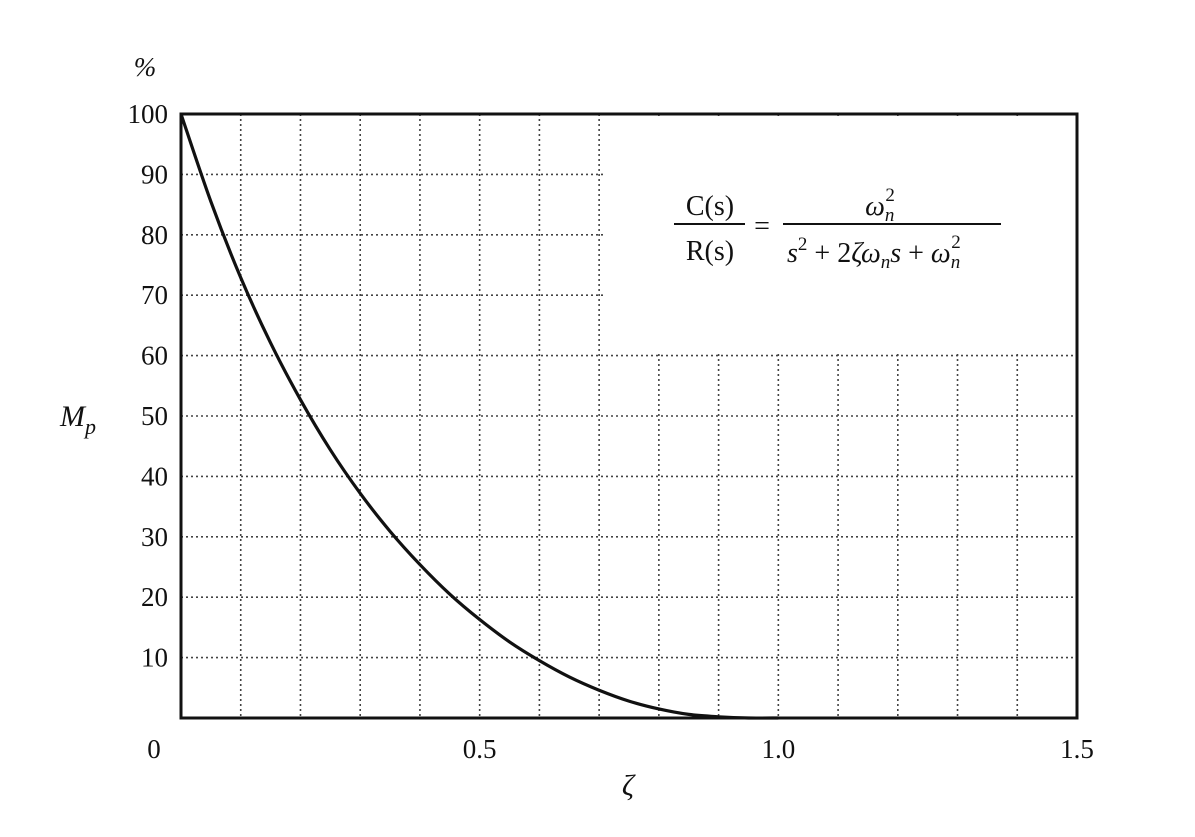 The image size is (1195, 837). Describe the element at coordinates (145, 67) in the screenshot. I see `y-unit-label: %` at that location.